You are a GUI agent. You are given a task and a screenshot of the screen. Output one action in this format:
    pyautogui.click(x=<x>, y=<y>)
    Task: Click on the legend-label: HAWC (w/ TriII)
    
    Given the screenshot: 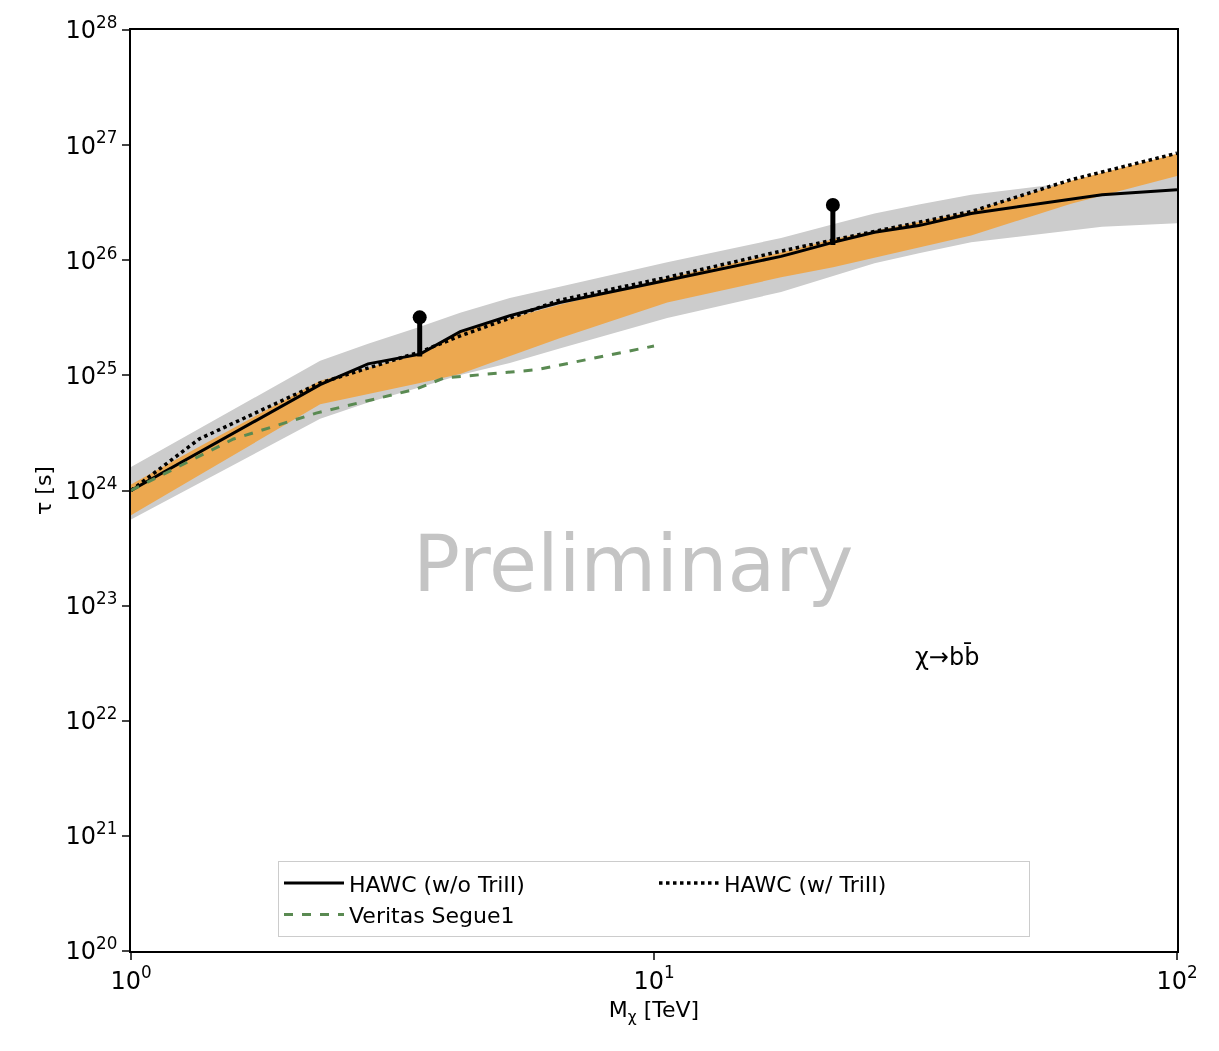 What is the action you would take?
    pyautogui.click(x=805, y=884)
    